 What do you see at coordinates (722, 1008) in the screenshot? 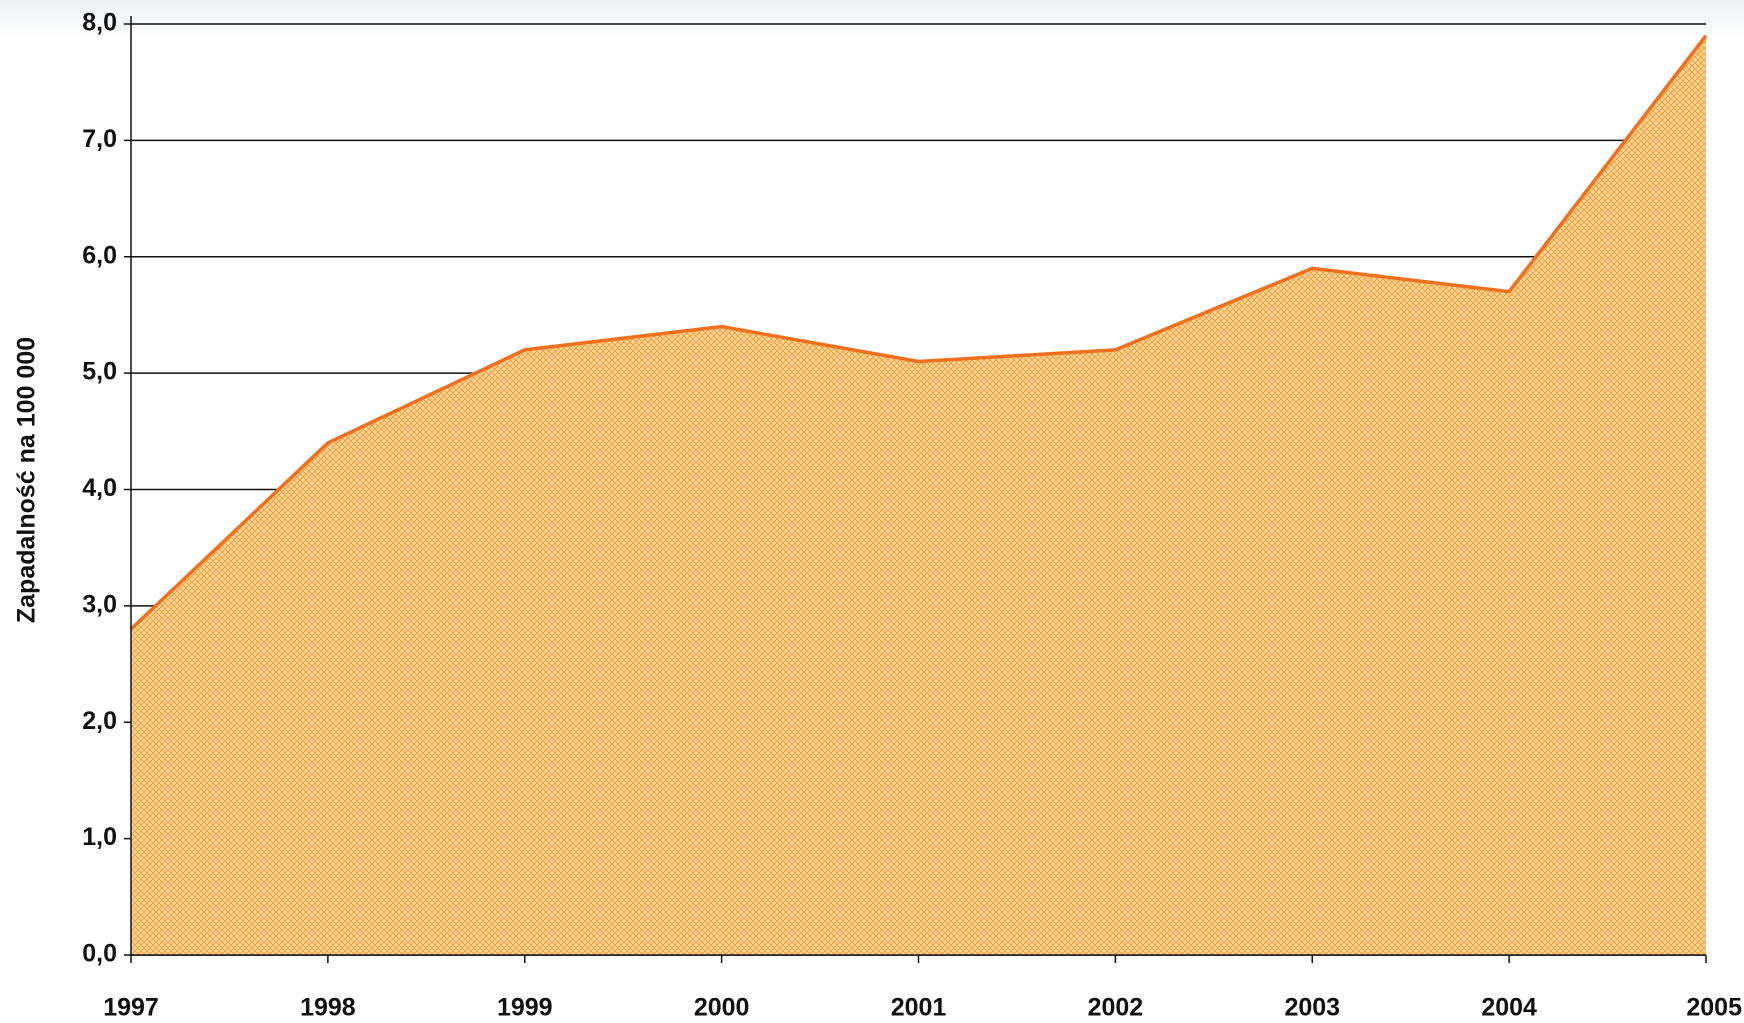
I see `x-tick-label: 2000` at bounding box center [722, 1008].